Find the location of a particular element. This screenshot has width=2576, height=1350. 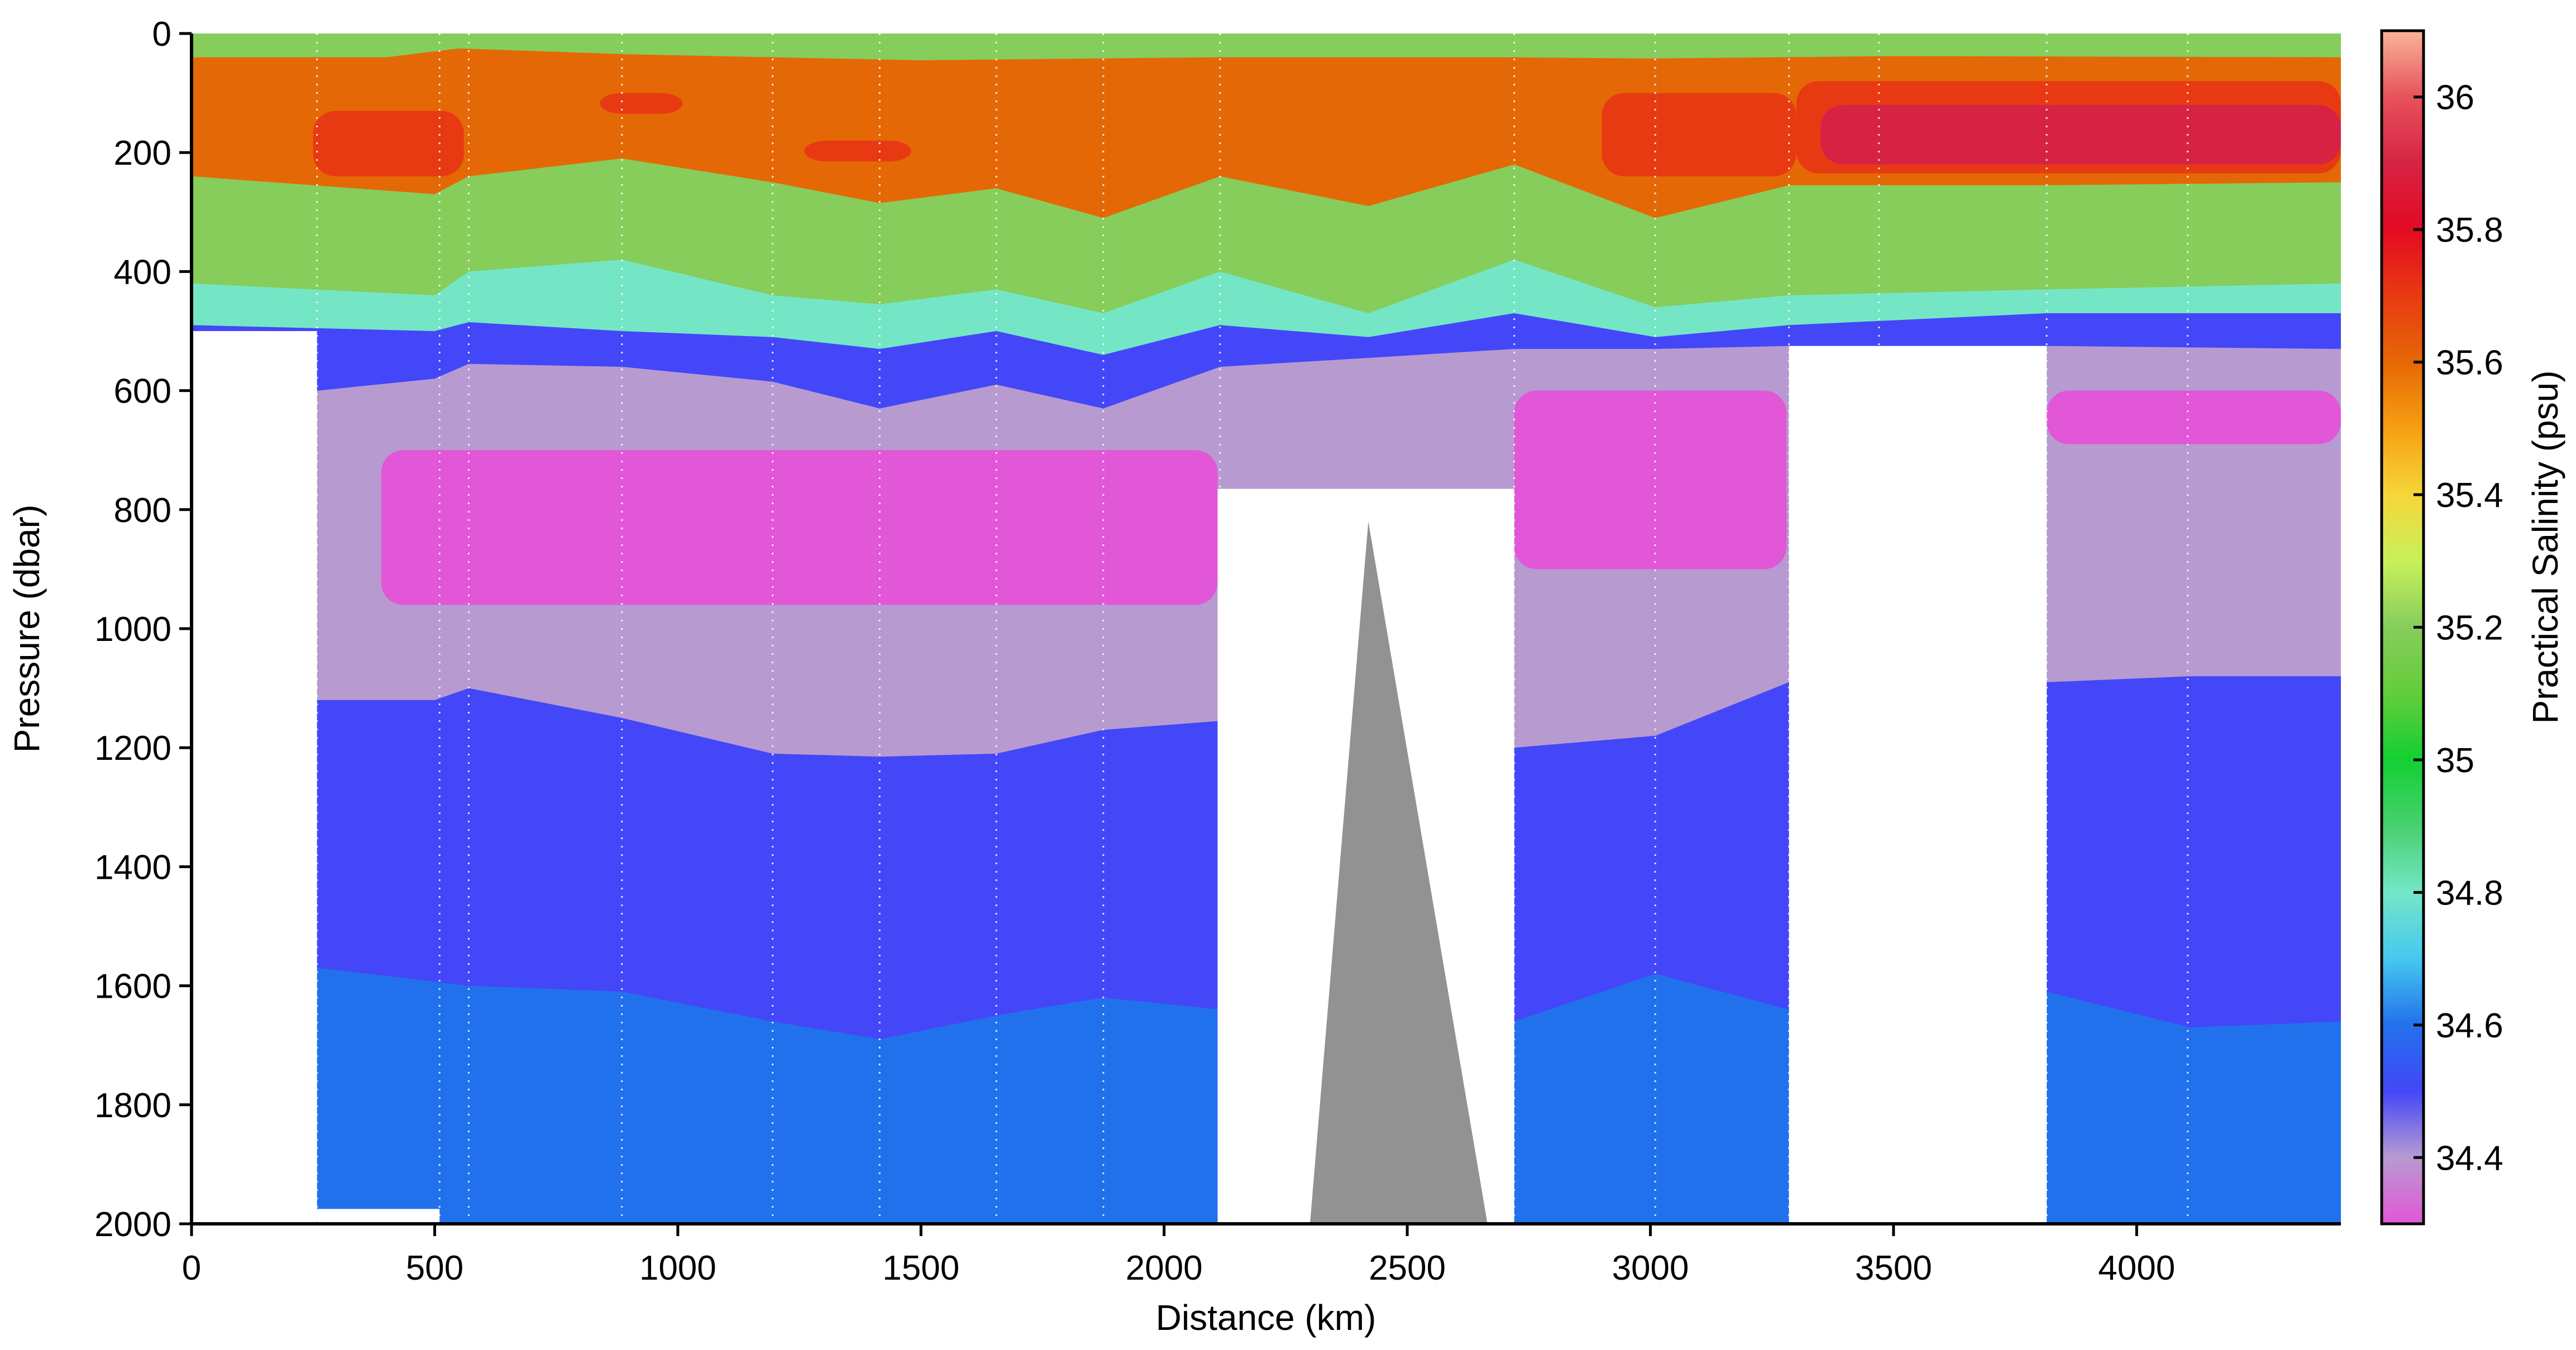

salinity-layer-subsurface-max is located at coordinates (1266, 125).